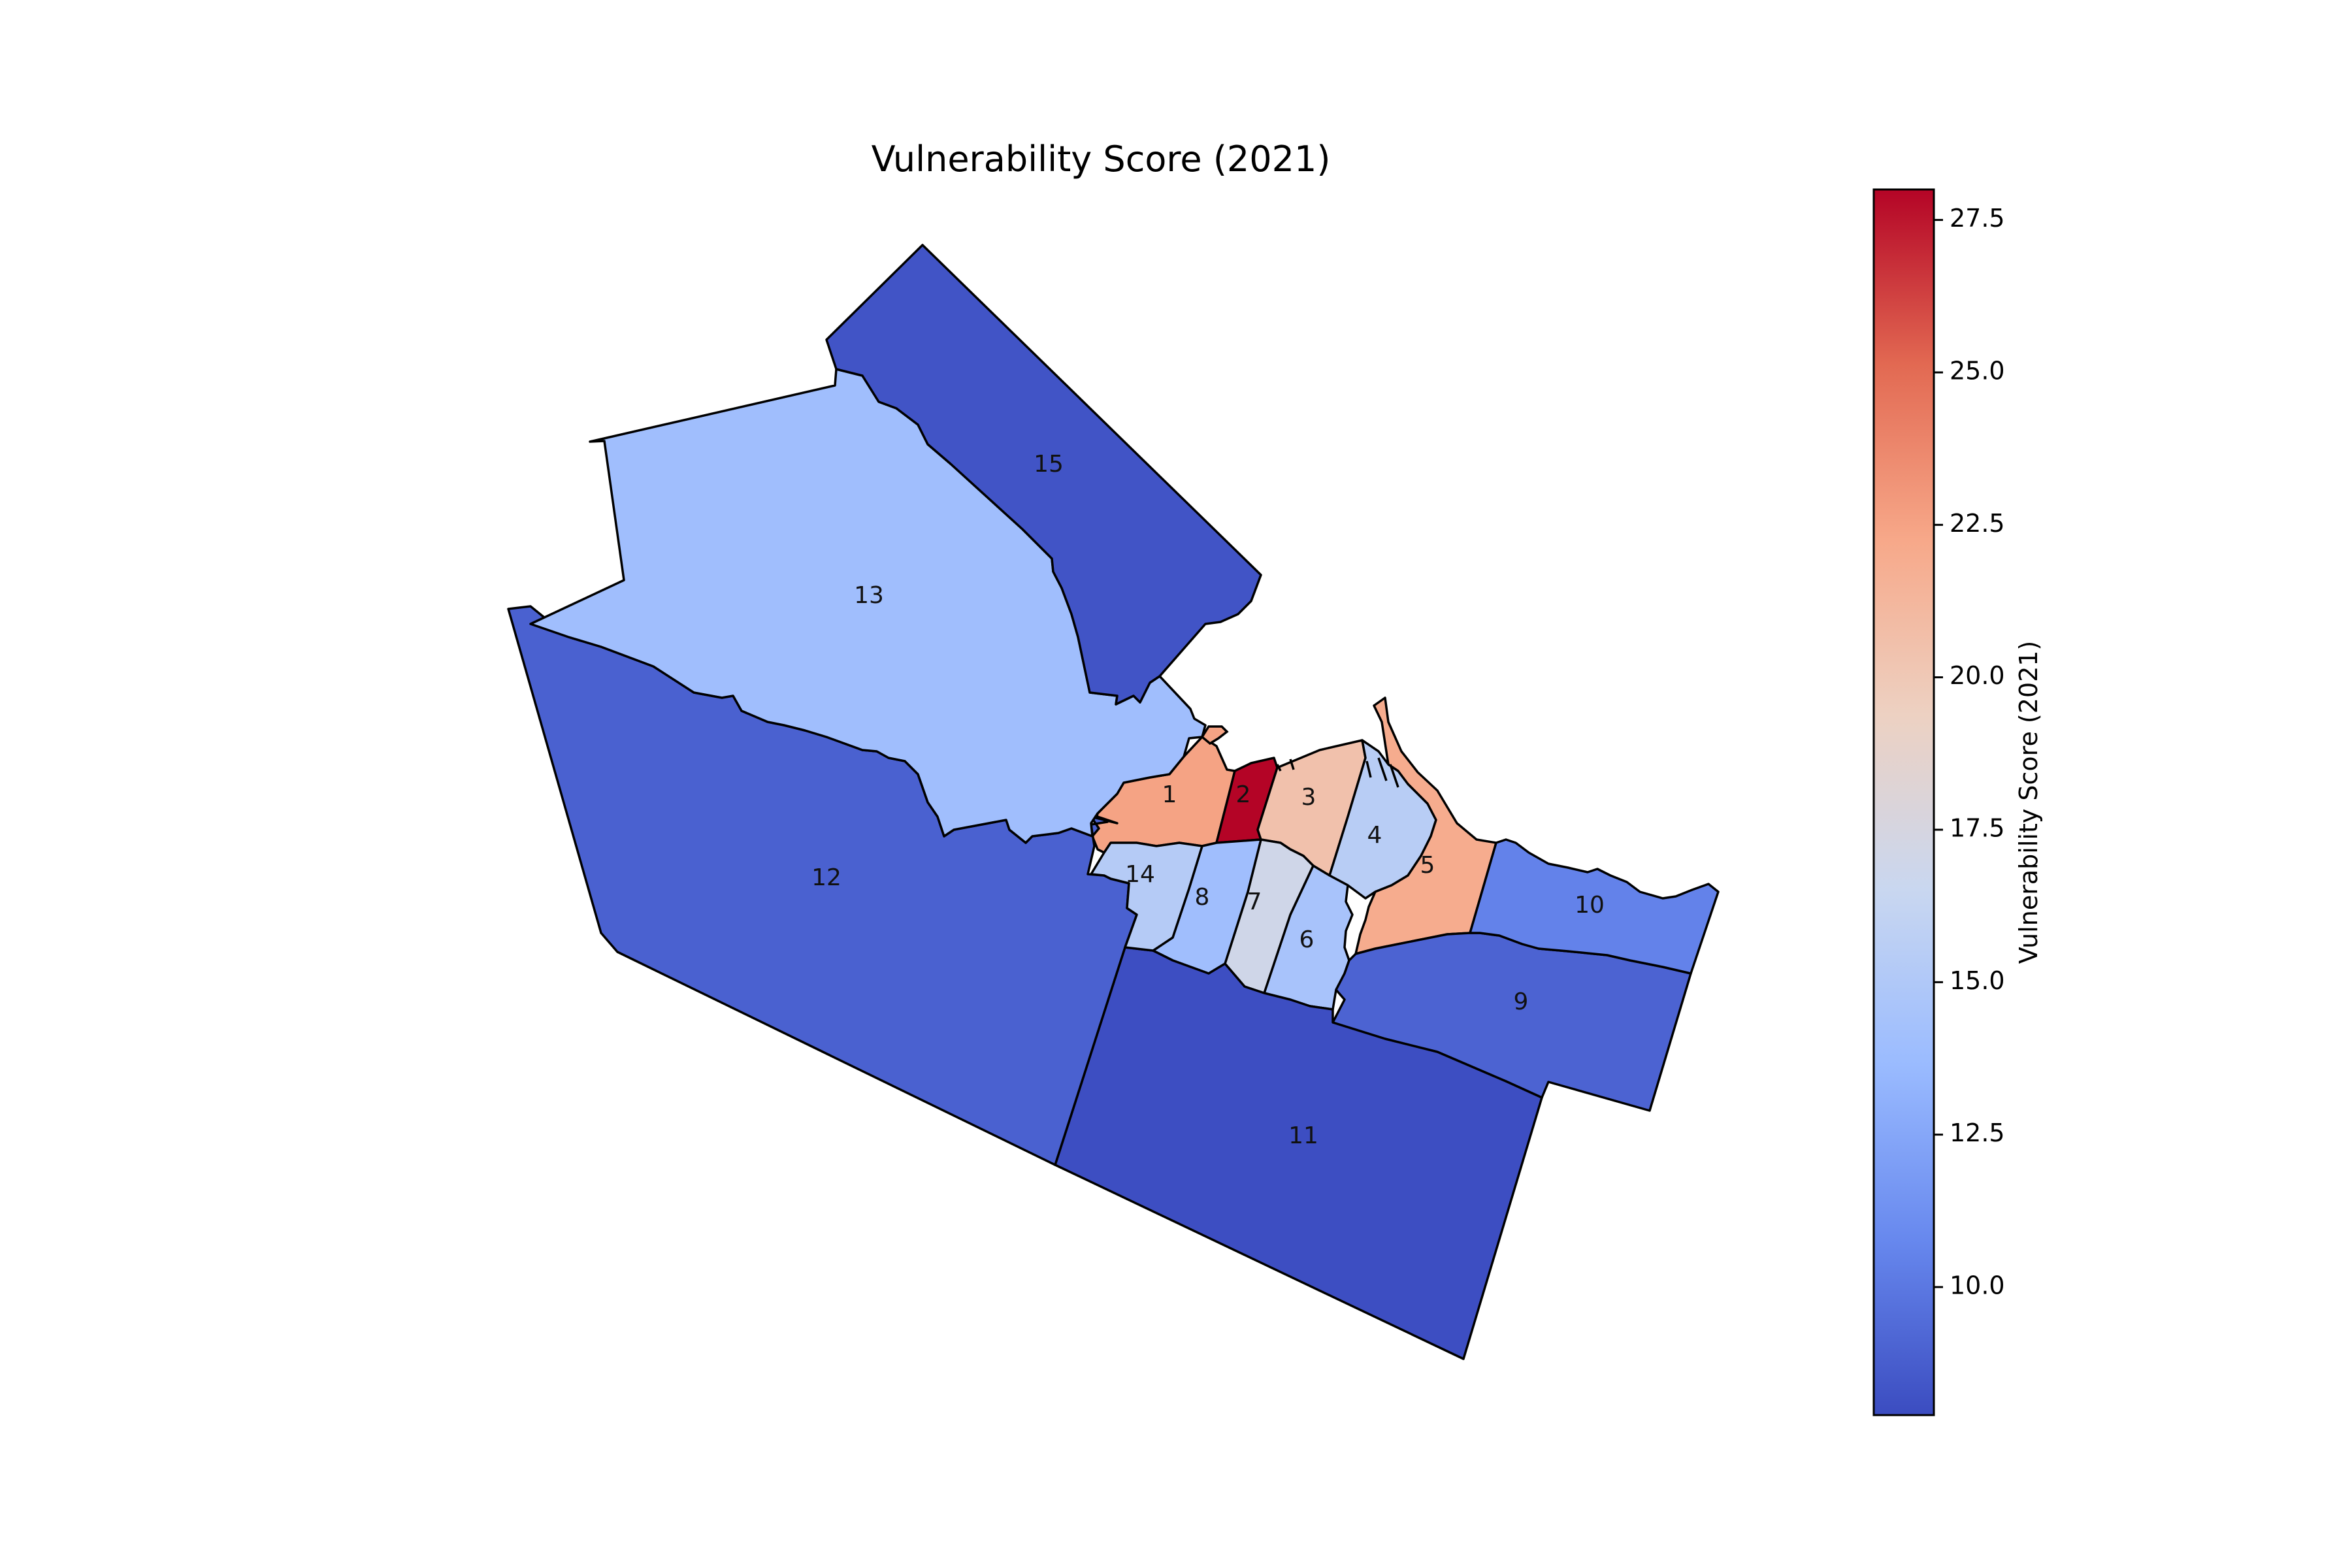  What do you see at coordinates (1977, 523) in the screenshot?
I see `colorbar-tick-label: 22.5` at bounding box center [1977, 523].